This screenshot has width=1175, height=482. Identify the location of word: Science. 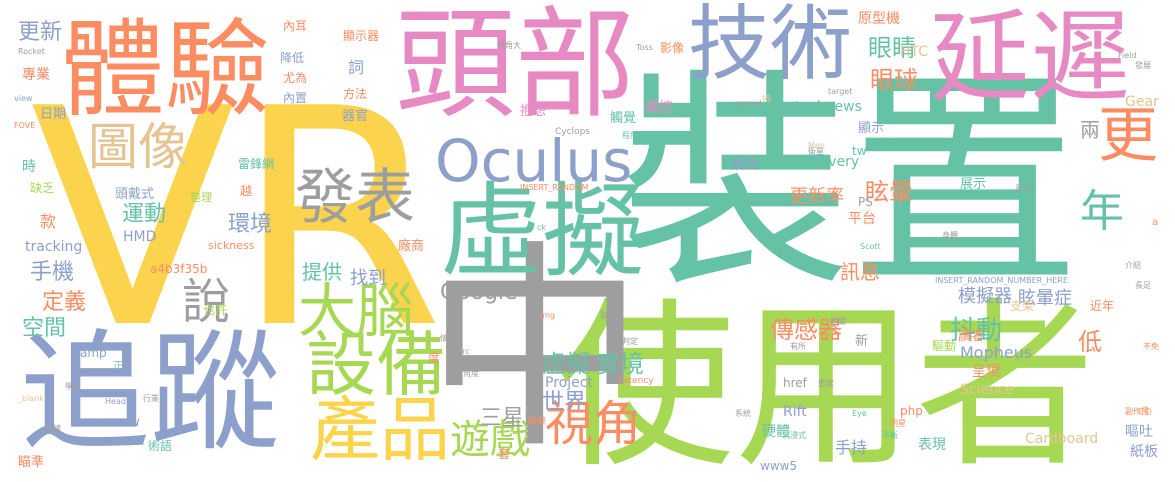
(987, 390).